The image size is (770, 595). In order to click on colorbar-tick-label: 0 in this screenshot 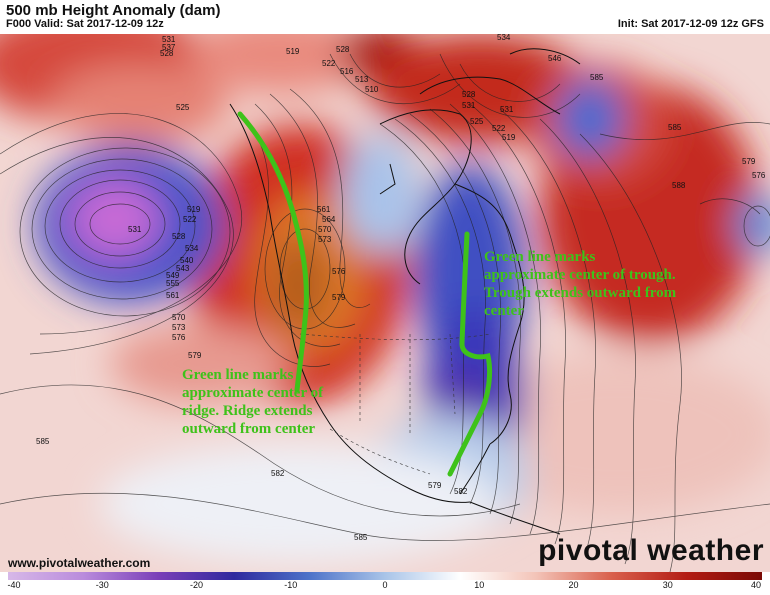, I will do `click(385, 585)`.